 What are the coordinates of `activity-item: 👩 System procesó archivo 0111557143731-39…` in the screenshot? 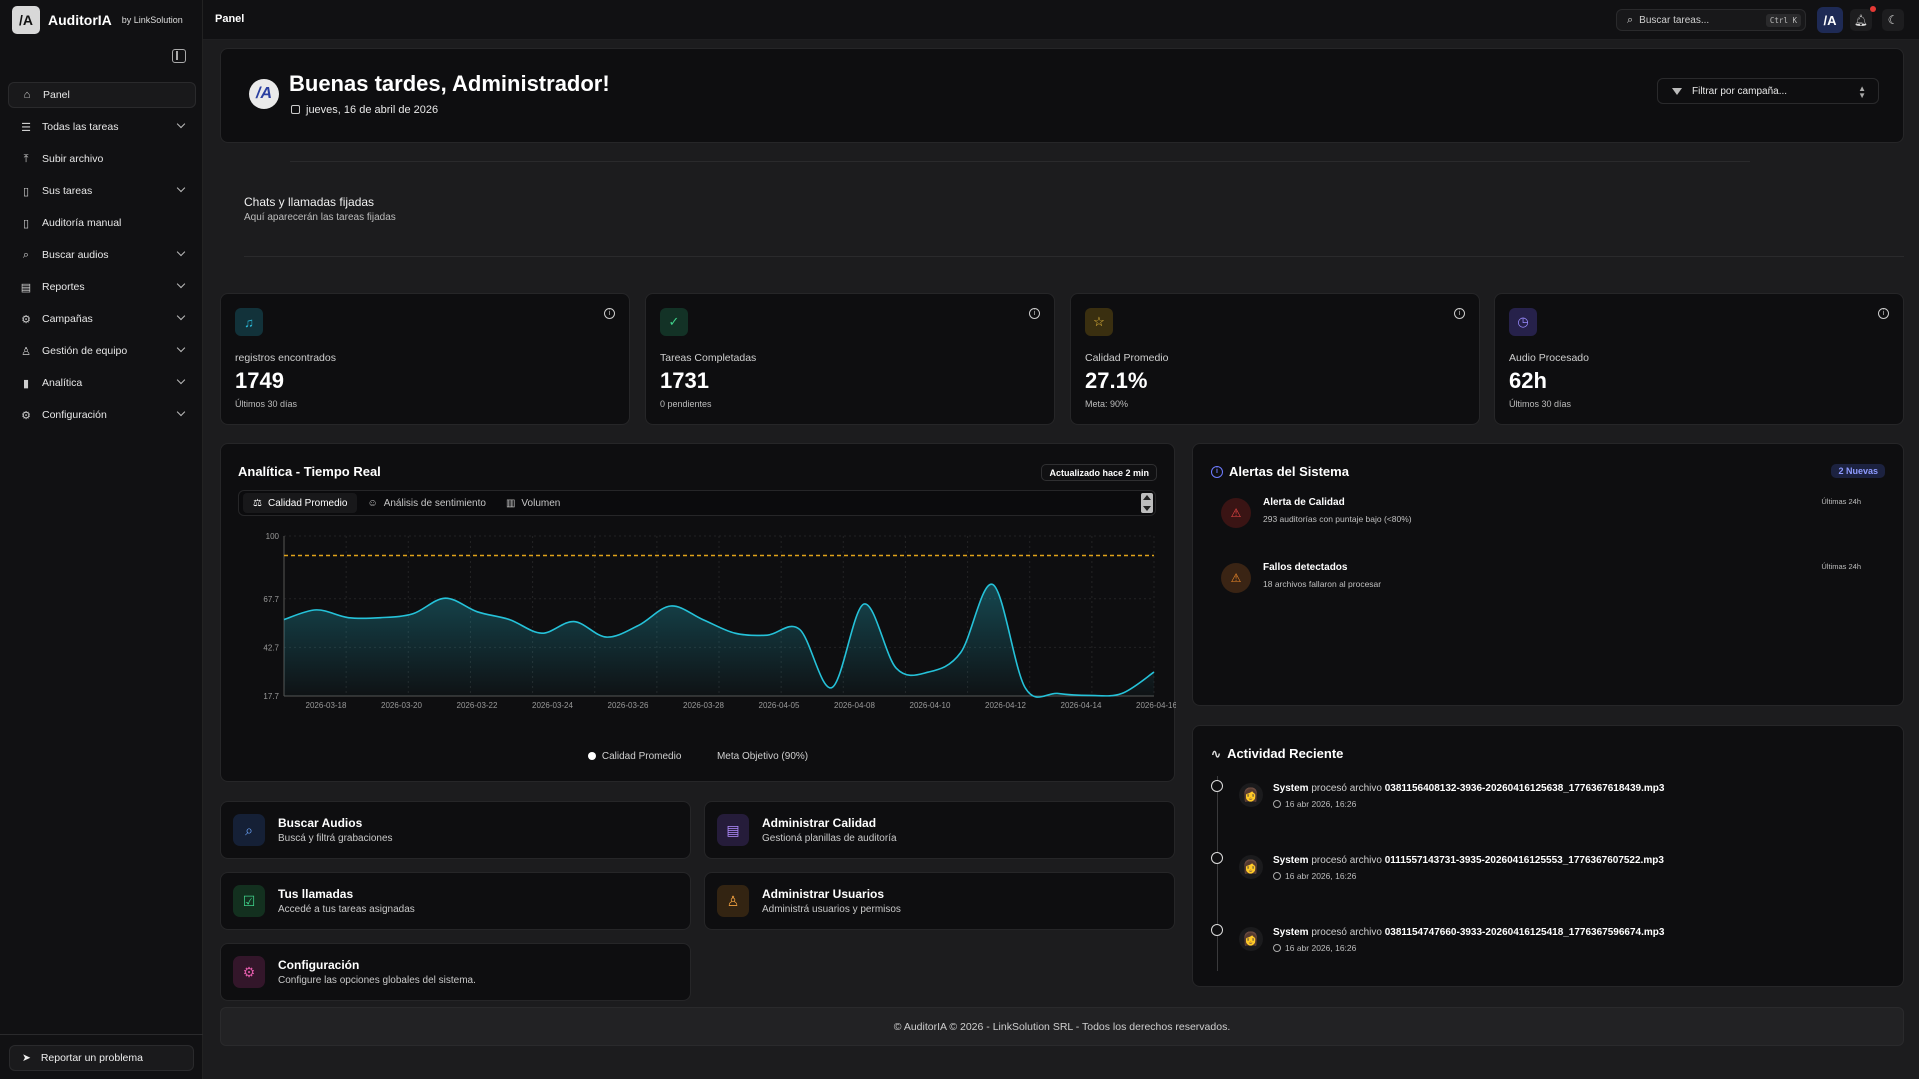 It's located at (1561, 875).